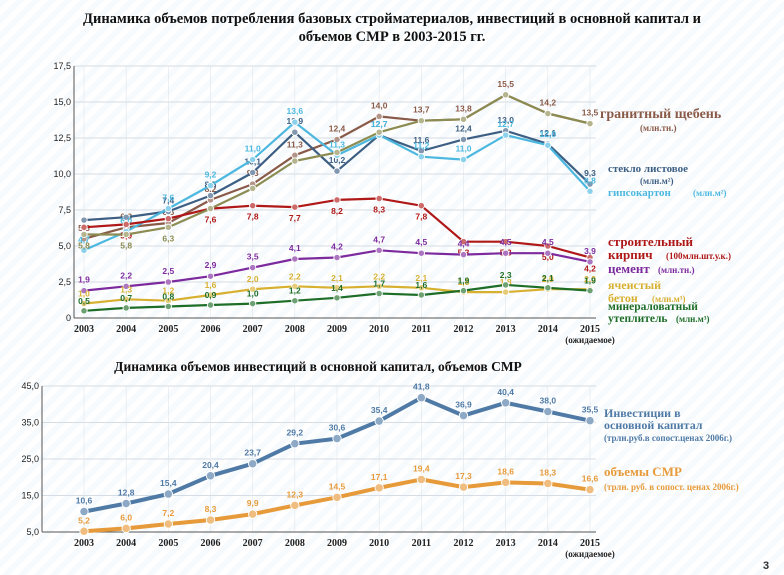  What do you see at coordinates (464, 543) in the screenshot?
I see `chart-1-xtick-9: 2012` at bounding box center [464, 543].